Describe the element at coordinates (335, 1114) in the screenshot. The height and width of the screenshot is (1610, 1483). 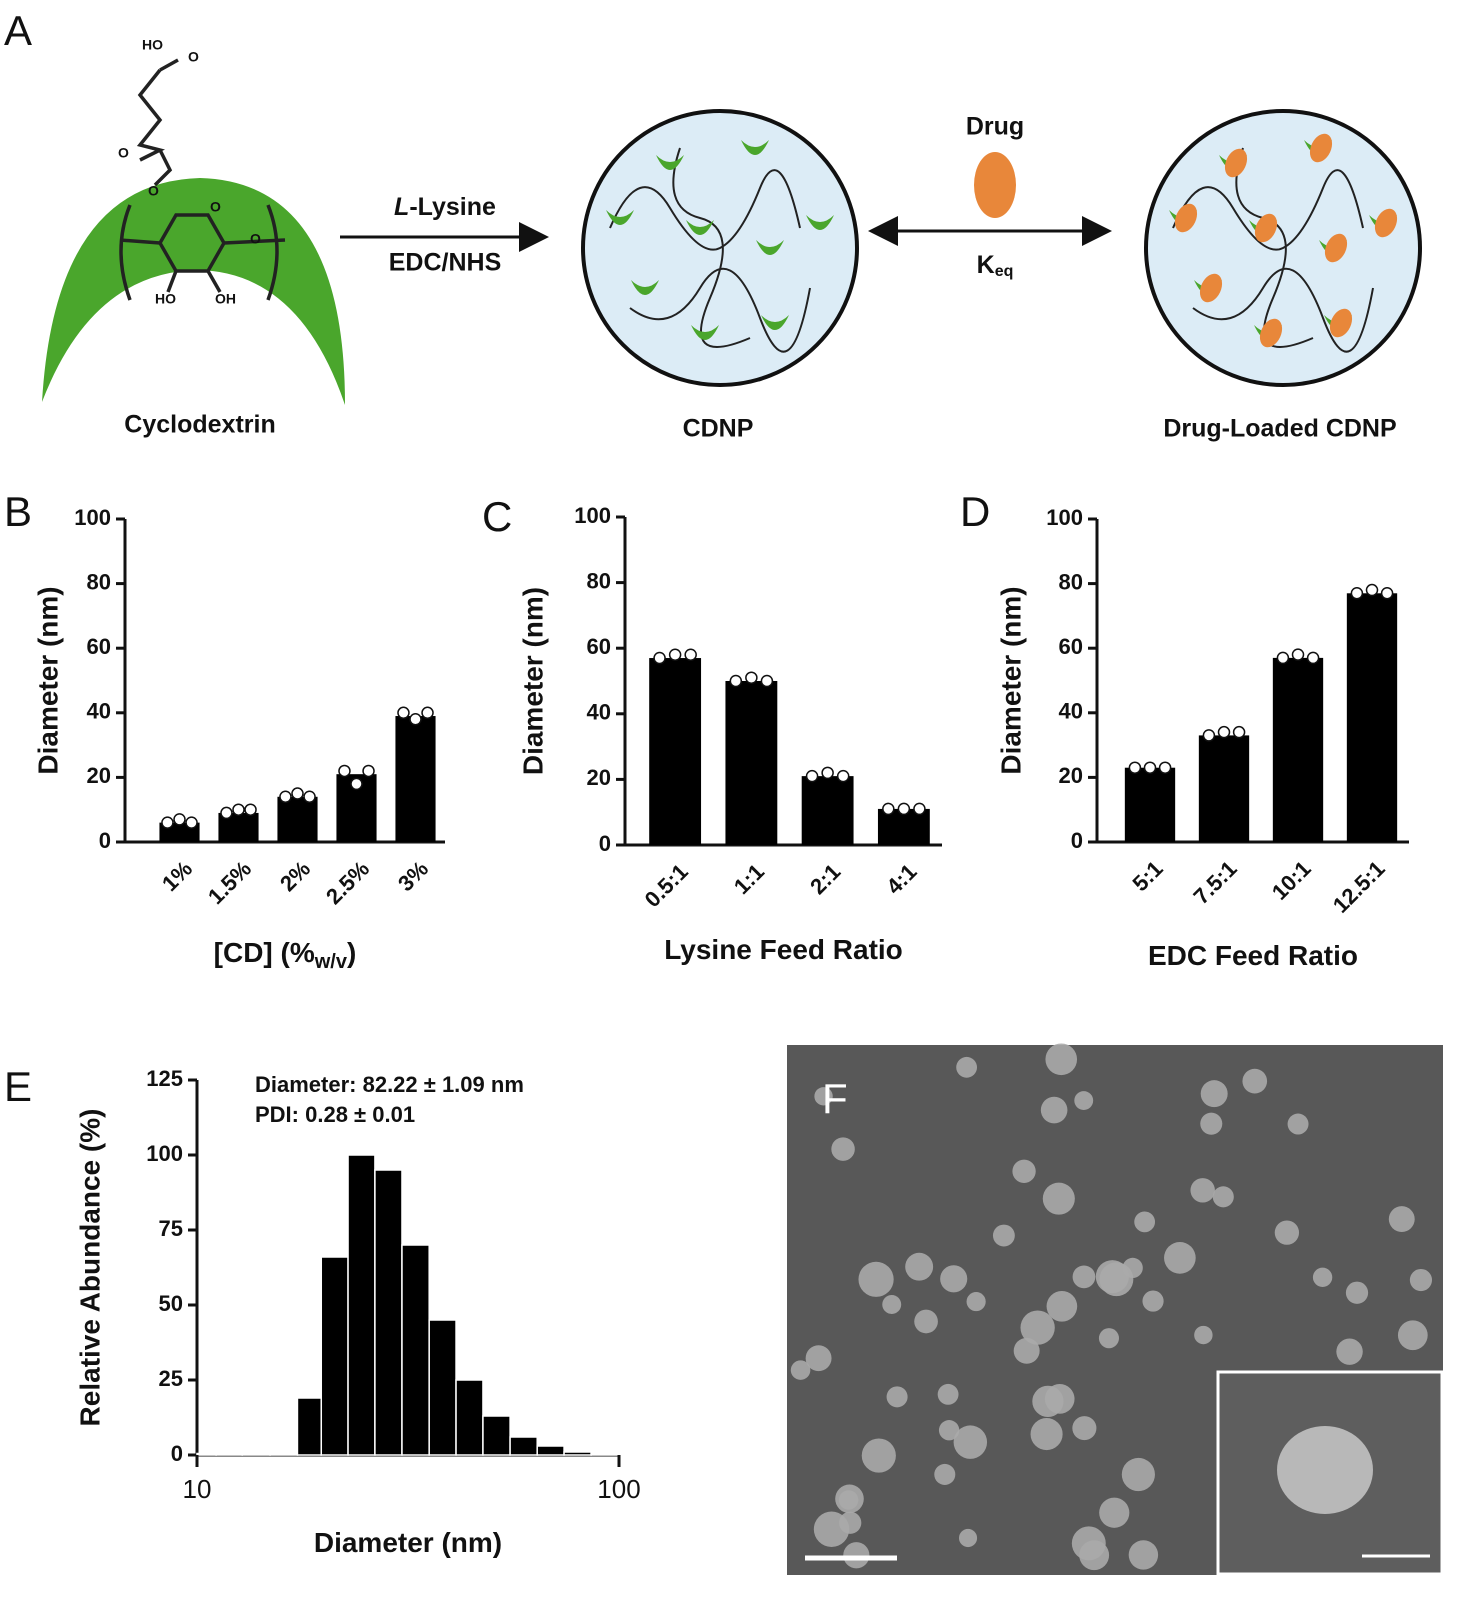
I see `annotation: PDI: 0.28 ± 0.01` at that location.